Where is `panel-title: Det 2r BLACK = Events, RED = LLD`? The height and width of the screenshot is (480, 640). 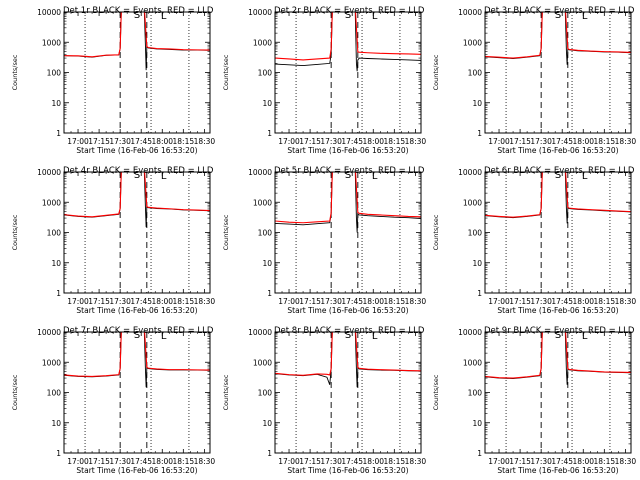 panel-title: Det 2r BLACK = Events, RED = LLD is located at coordinates (349, 11).